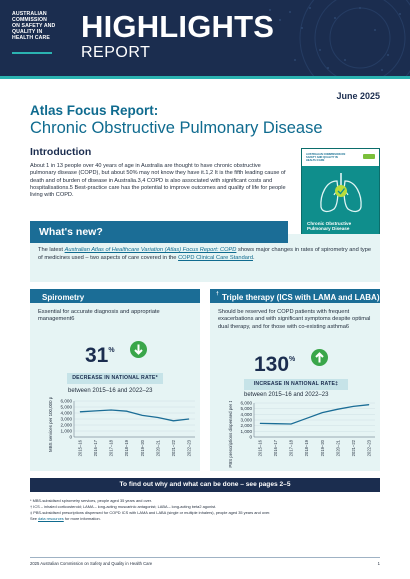 This screenshot has width=410, height=579. I want to click on triple-therapy-badge: INCREASE IN NATIONAL RATE‡, so click(296, 384).